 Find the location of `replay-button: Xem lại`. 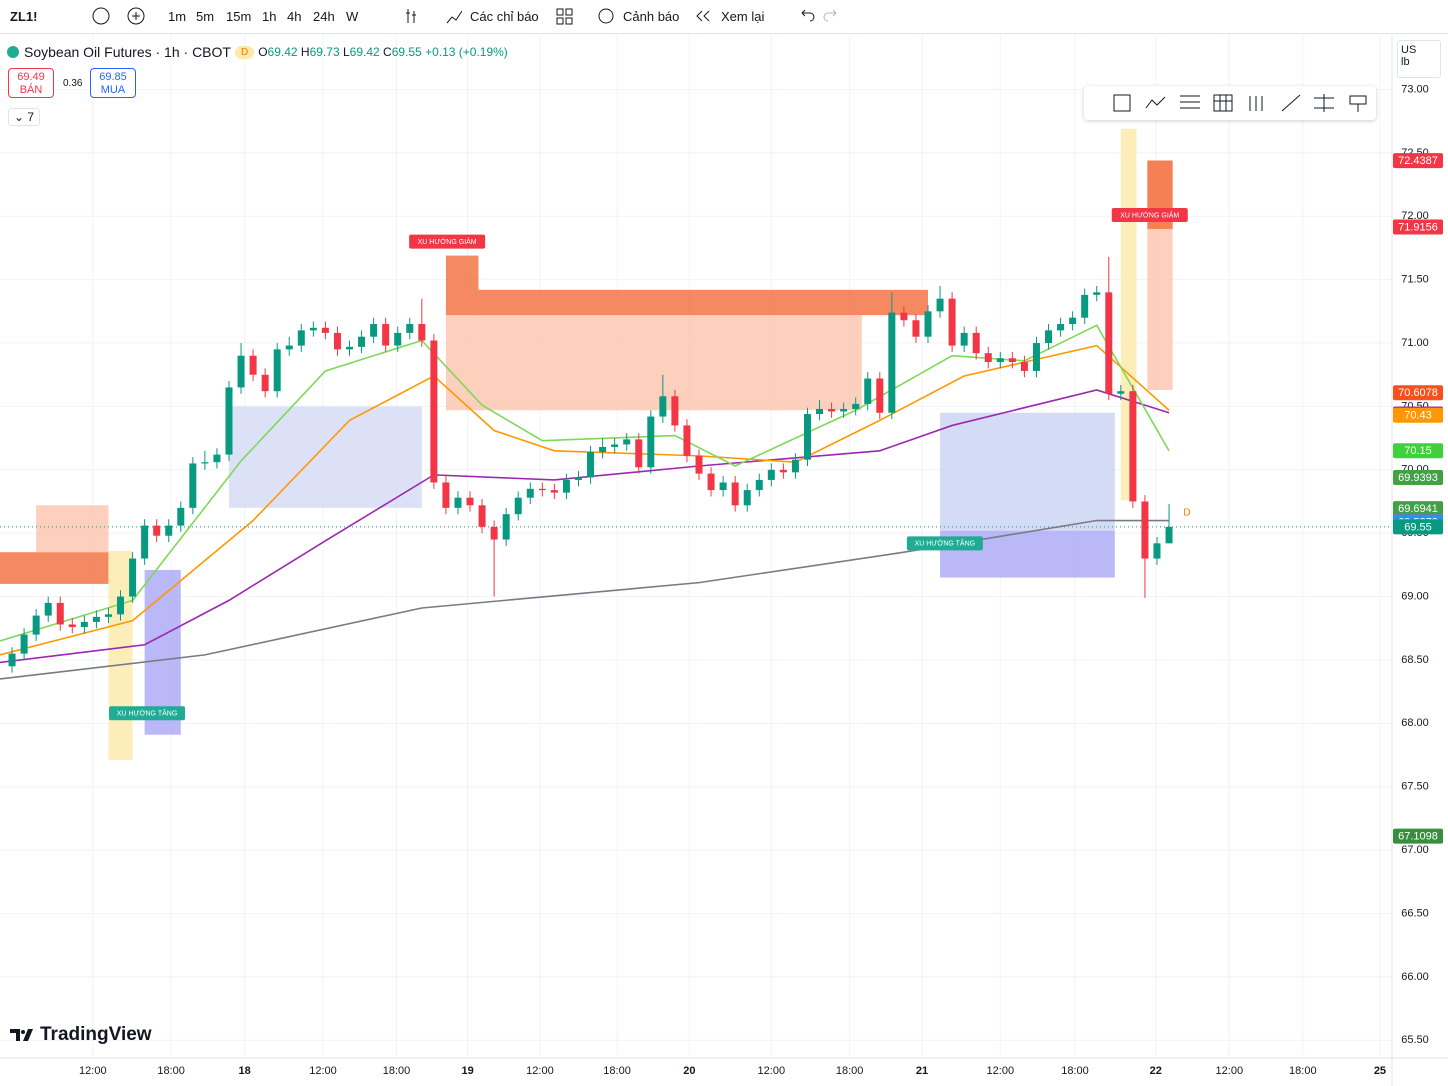

replay-button: Xem lại is located at coordinates (743, 16).